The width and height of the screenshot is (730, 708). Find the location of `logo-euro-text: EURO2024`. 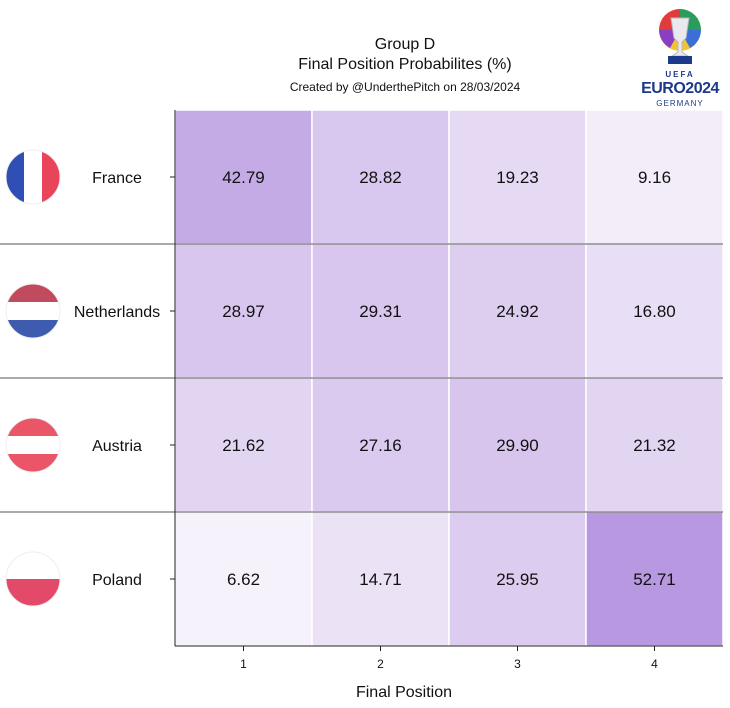

logo-euro-text: EURO2024 is located at coordinates (680, 88).